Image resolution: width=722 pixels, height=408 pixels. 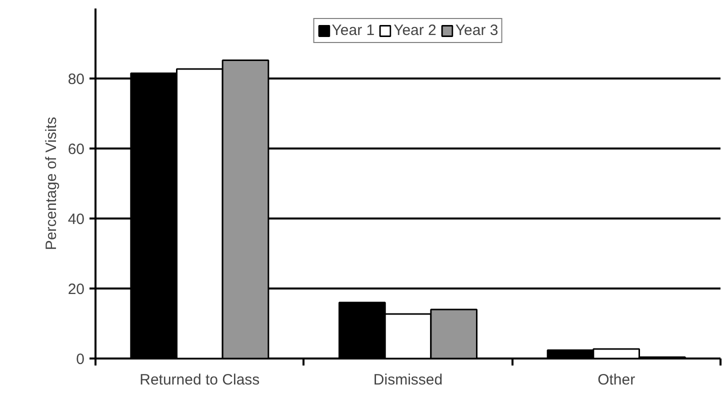 What do you see at coordinates (80, 359) in the screenshot?
I see `y-tick-label: 0` at bounding box center [80, 359].